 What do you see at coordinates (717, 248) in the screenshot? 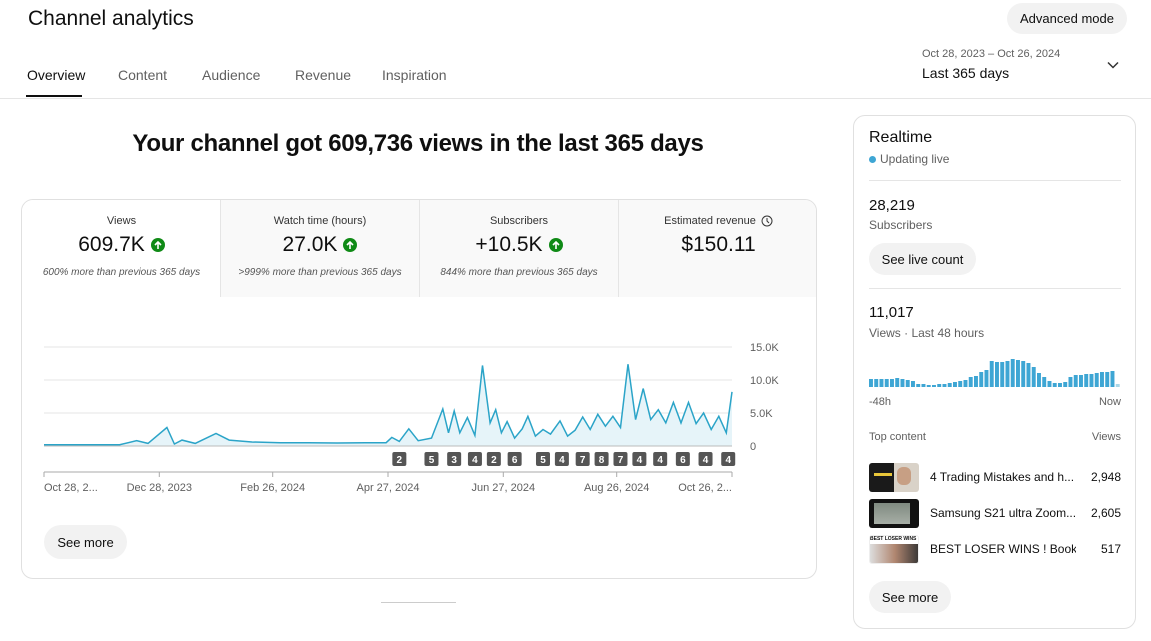
I see `metric-revenue: Estimated revenue $150.11` at bounding box center [717, 248].